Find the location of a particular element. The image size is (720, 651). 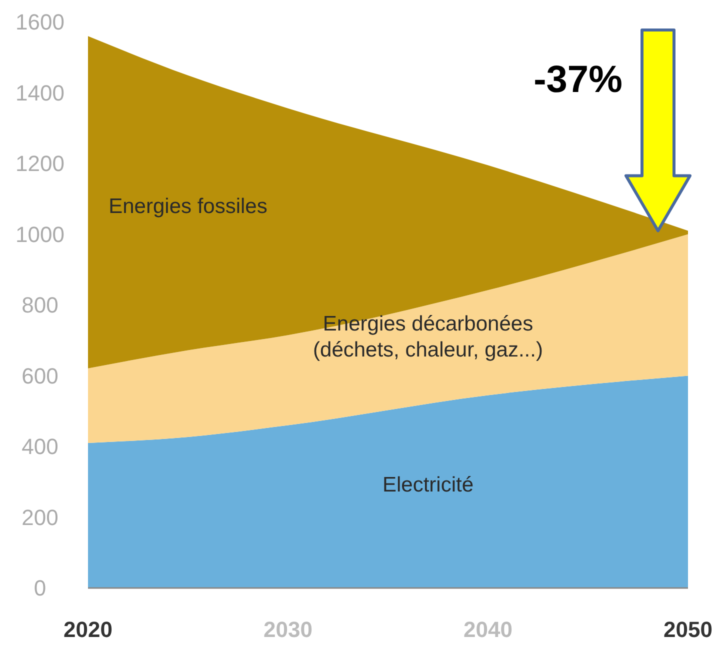

y-tick-label: 400 is located at coordinates (40, 447).